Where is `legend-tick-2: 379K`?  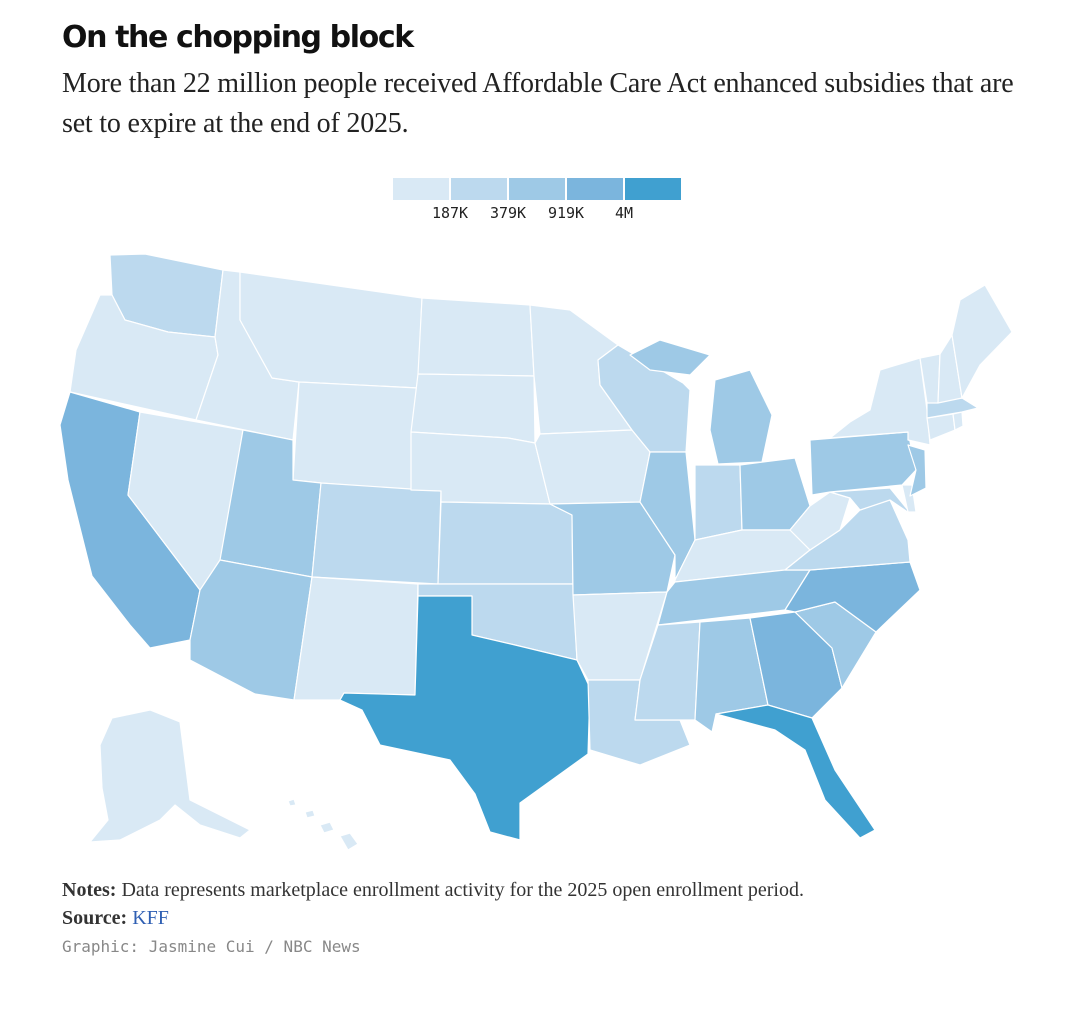
legend-tick-2: 379K is located at coordinates (508, 213).